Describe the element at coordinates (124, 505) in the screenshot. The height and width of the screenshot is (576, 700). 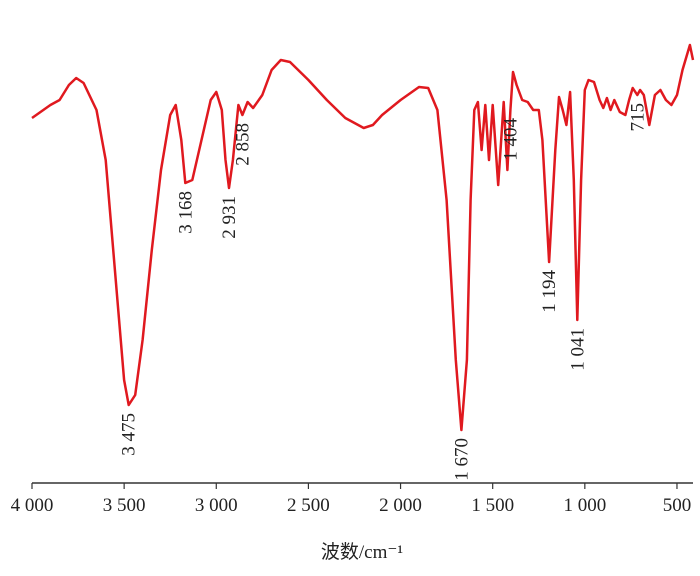
I see `x-tick-label: 3 500` at that location.